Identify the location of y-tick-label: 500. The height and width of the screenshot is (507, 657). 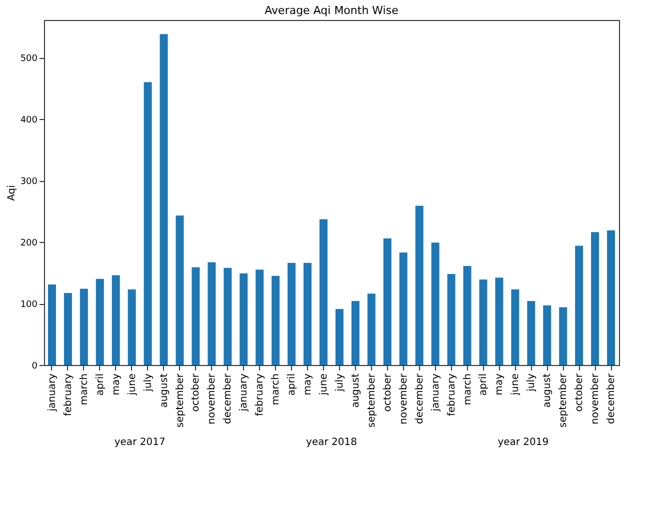
(29, 59).